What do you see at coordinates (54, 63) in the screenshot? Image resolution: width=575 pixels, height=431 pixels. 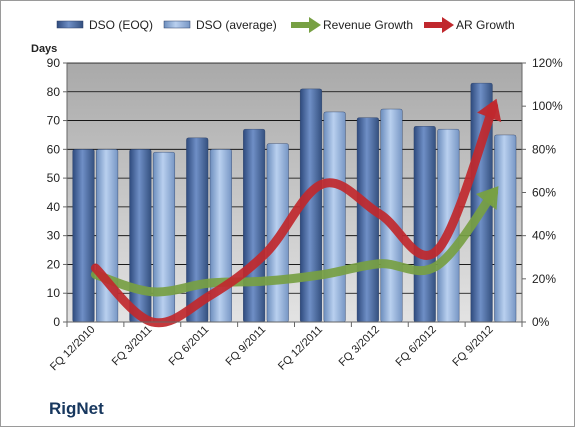 I see `y-tick-label: 90` at bounding box center [54, 63].